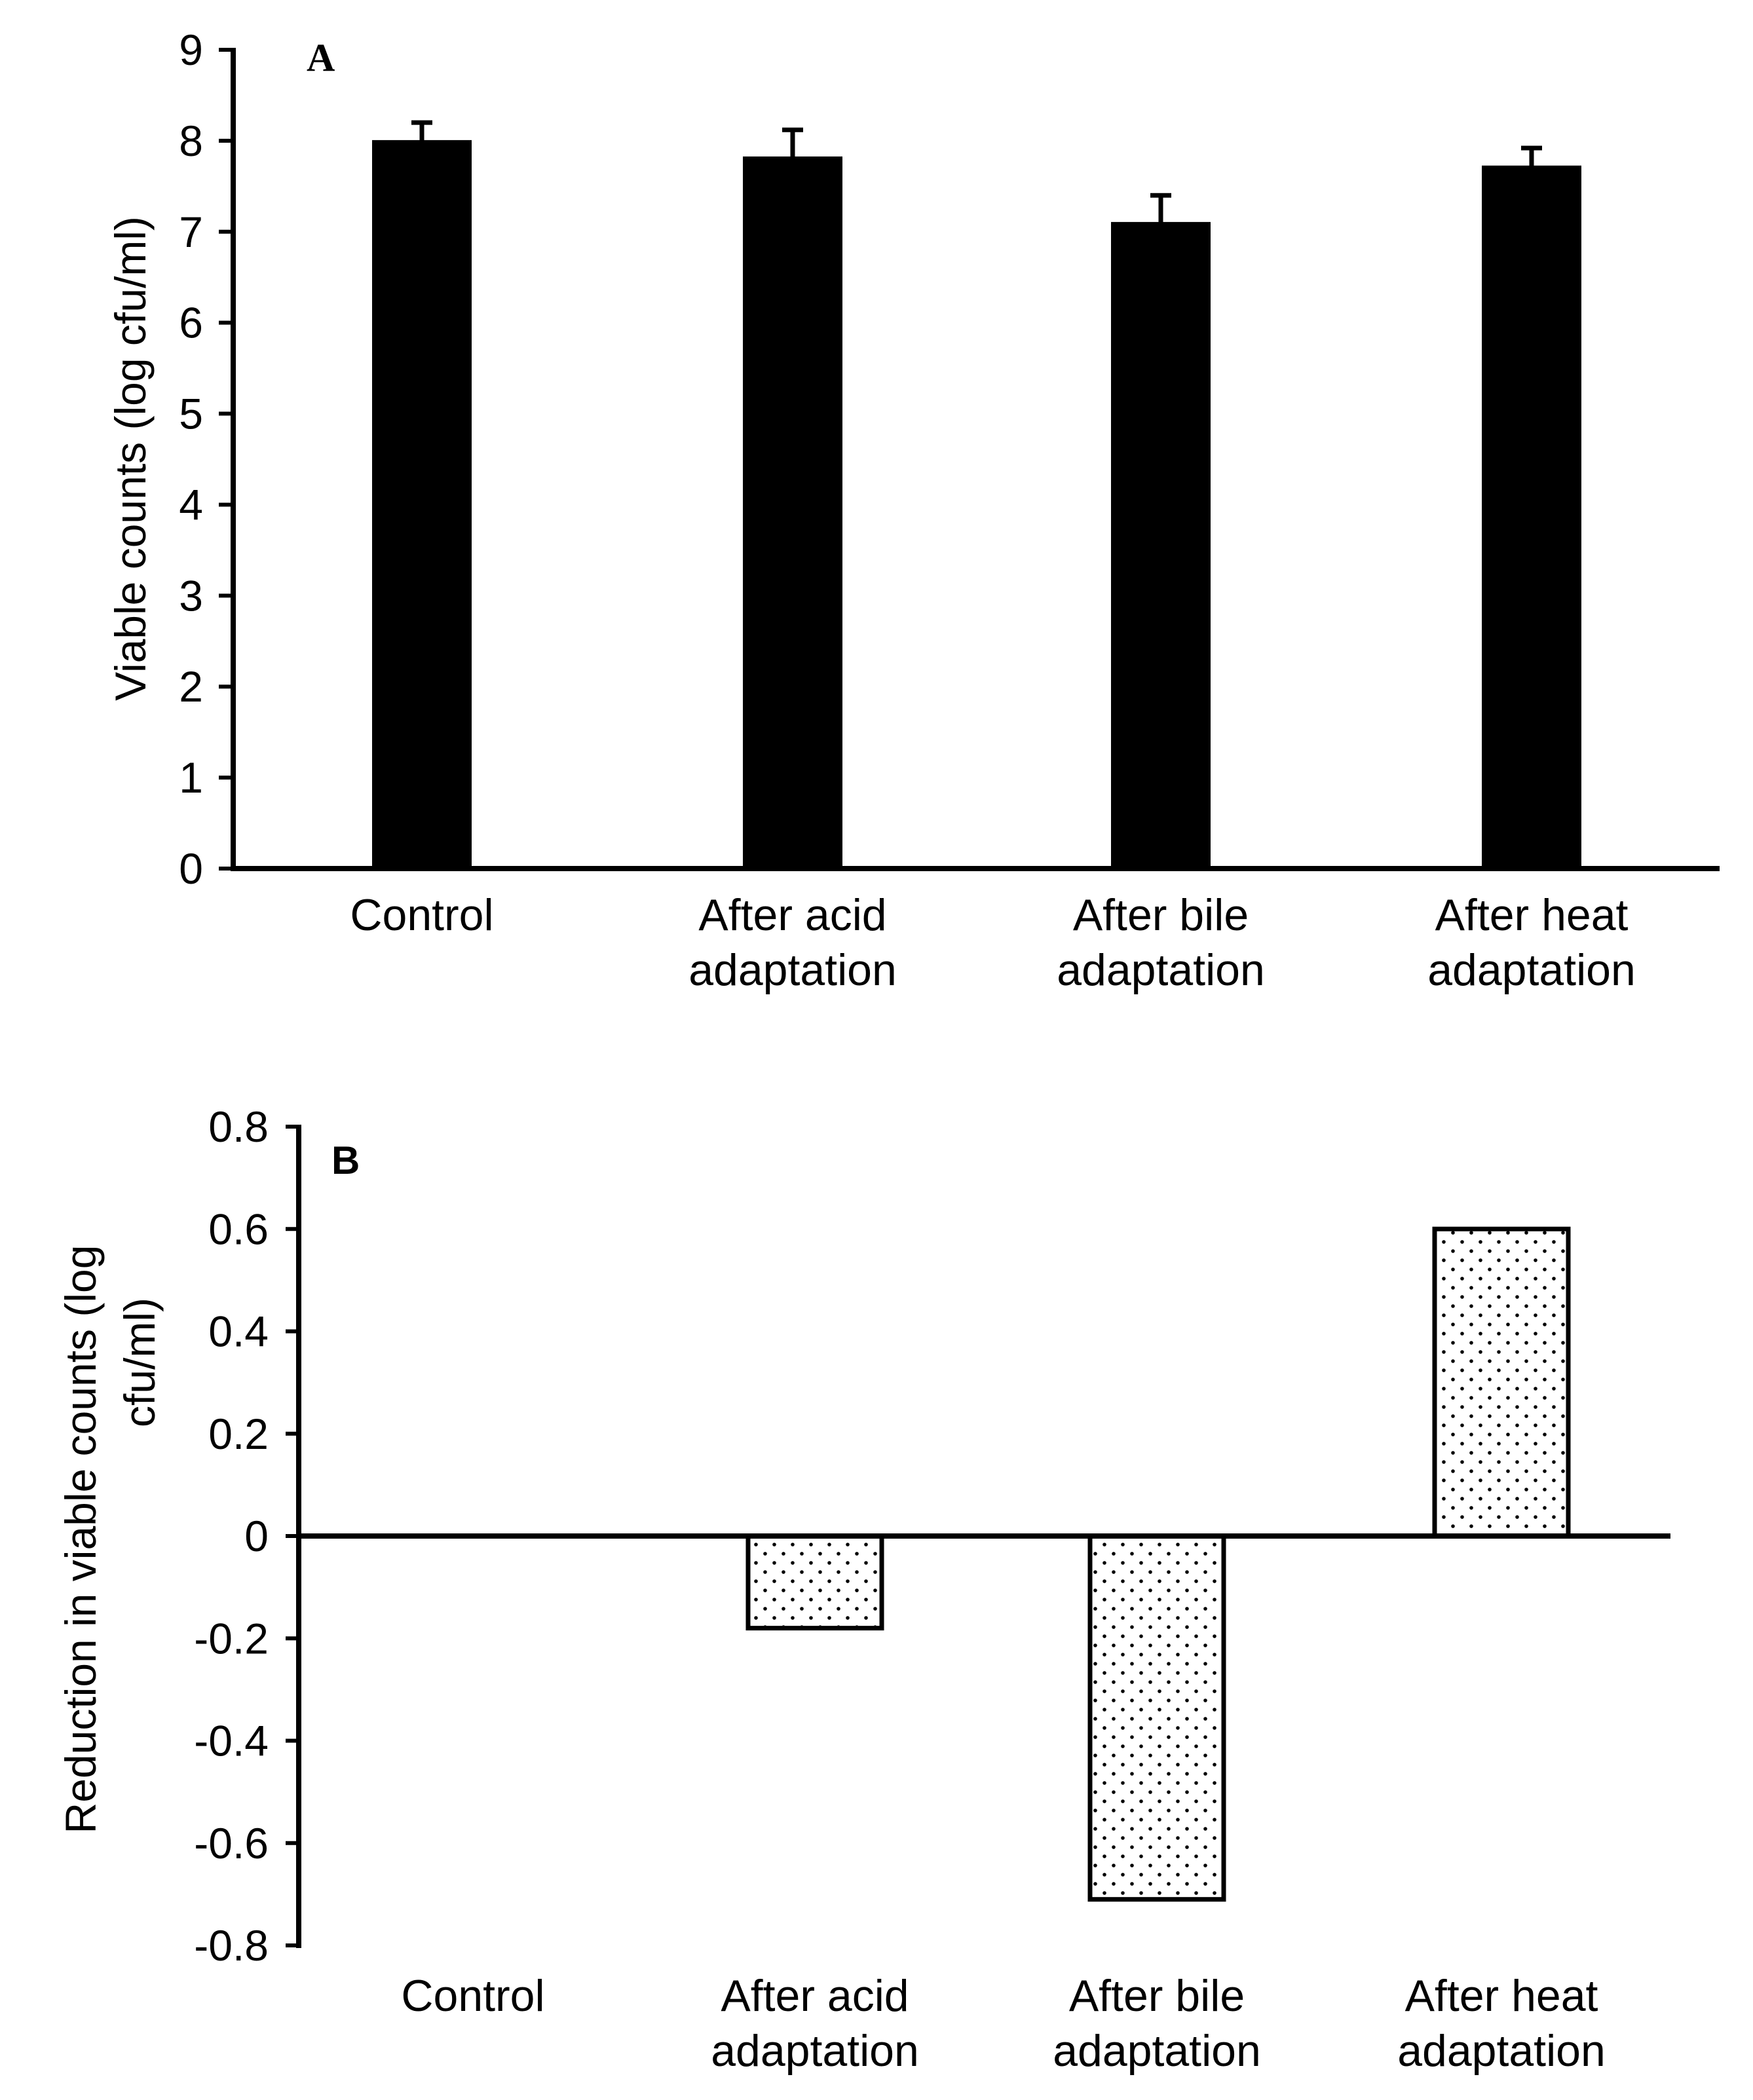 The width and height of the screenshot is (1753, 2100). I want to click on y-axis-ticks-a: 0 1 2 3 4 5 6 7 8 9, so click(206, 459).